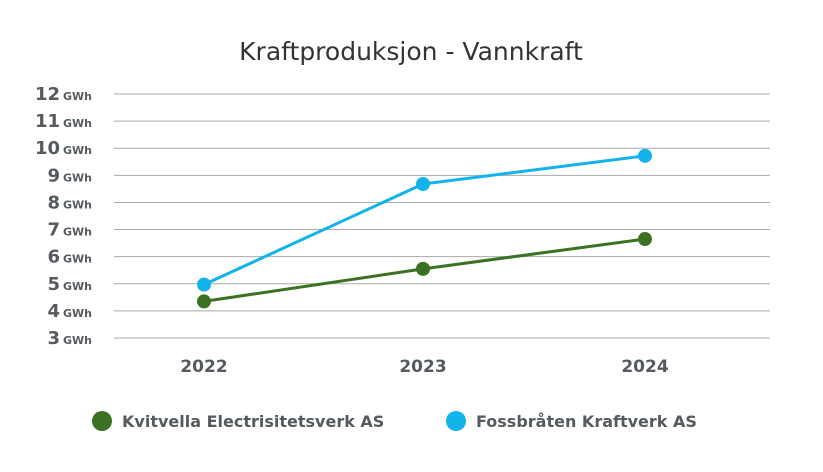 This screenshot has height=472, width=823. Describe the element at coordinates (411, 51) in the screenshot. I see `chart-title: Kraftproduksjon - Vannkraft` at that location.